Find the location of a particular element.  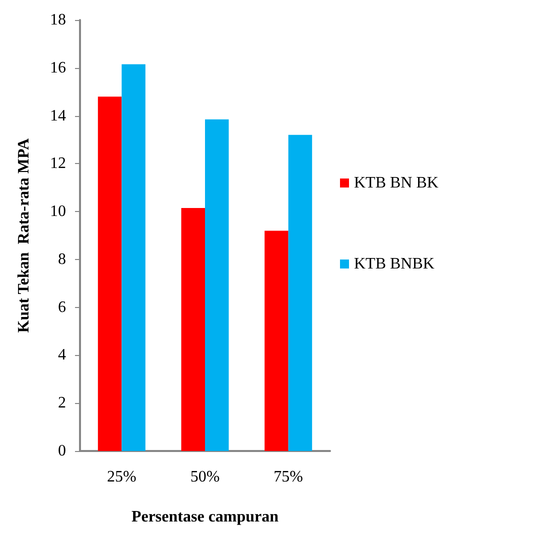

y-tick-label: 18 is located at coordinates (58, 20).